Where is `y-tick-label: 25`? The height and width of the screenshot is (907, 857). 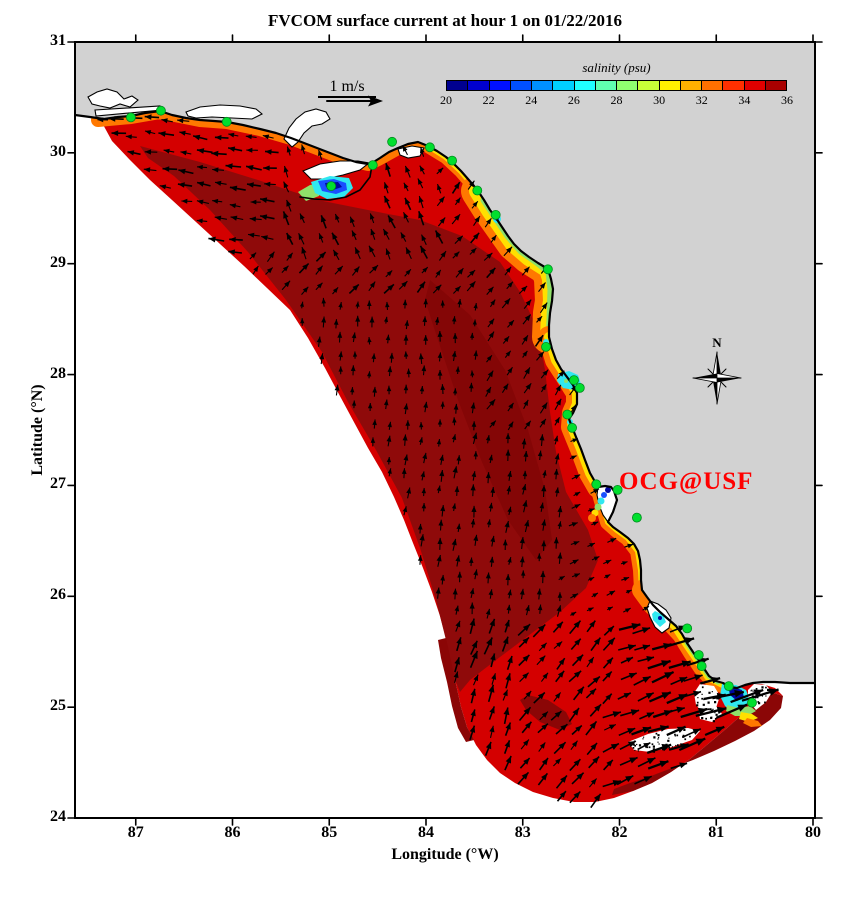
y-tick-label: 25 is located at coordinates (58, 706).